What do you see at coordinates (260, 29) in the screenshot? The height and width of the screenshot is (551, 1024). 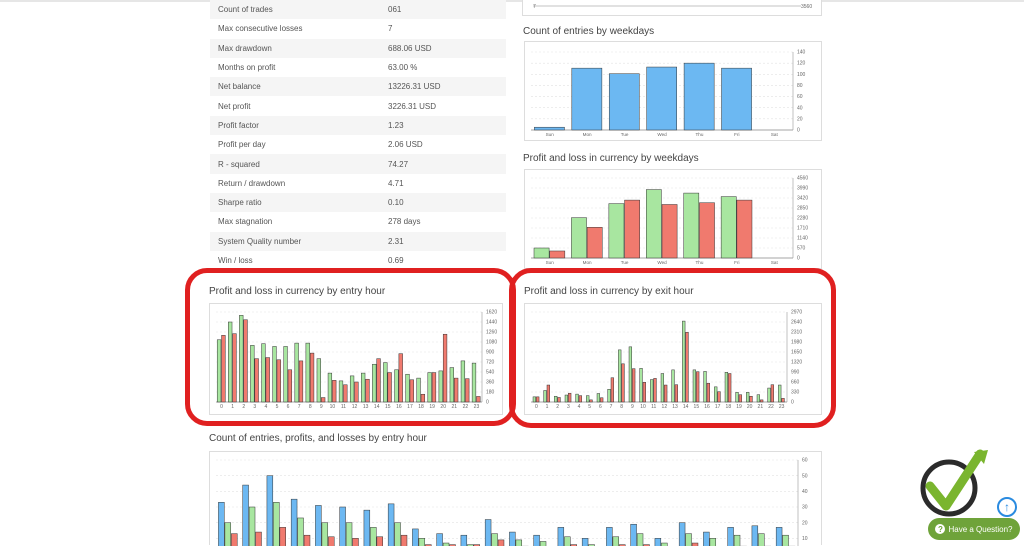 I see `stat-label: Max consecutive losses` at bounding box center [260, 29].